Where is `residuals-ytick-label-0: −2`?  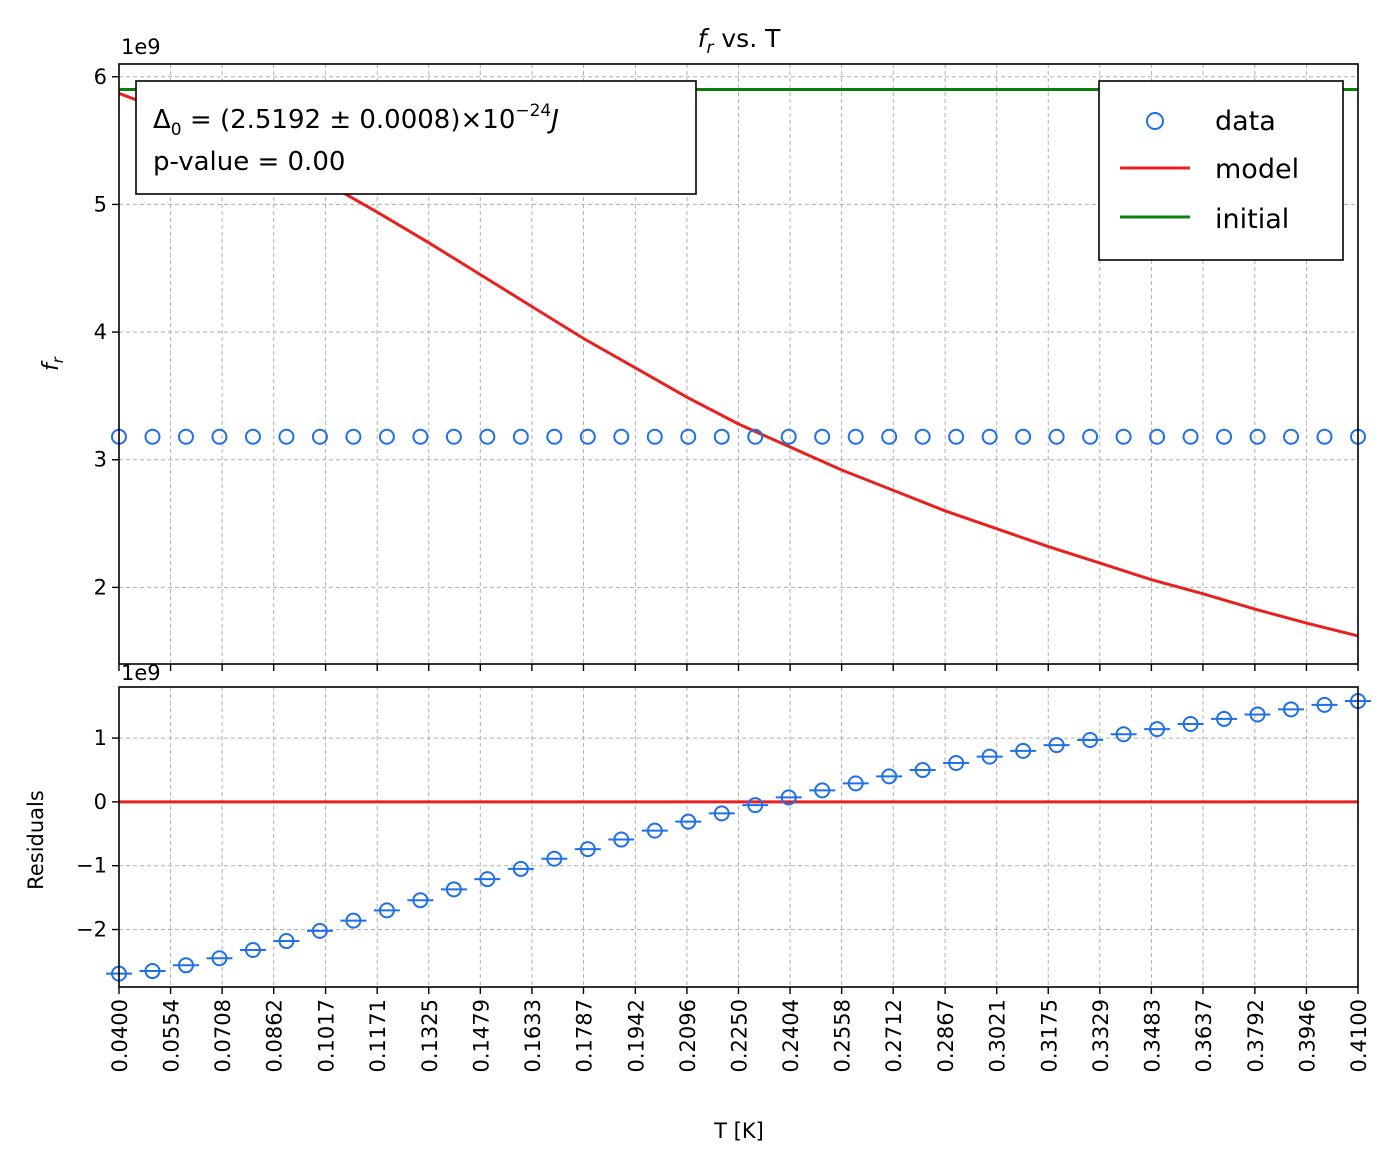
residuals-ytick-label-0: −2 is located at coordinates (91, 930).